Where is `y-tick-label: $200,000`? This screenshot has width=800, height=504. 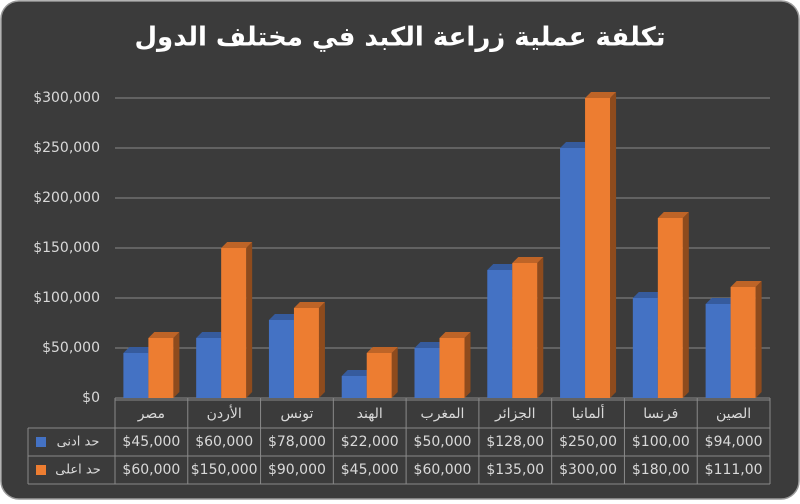 y-tick-label: $200,000 is located at coordinates (66, 198).